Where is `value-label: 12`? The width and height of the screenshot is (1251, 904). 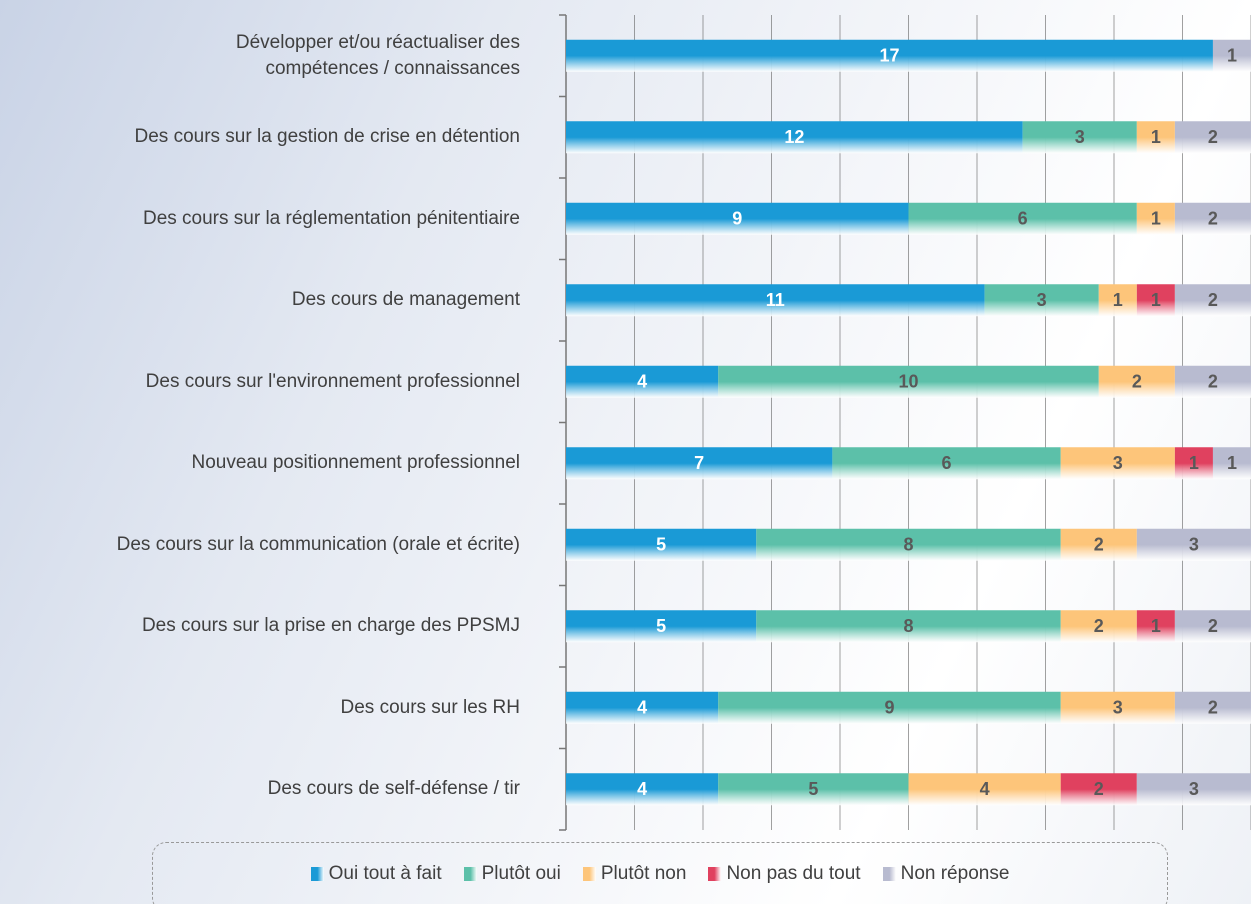 value-label: 12 is located at coordinates (794, 137).